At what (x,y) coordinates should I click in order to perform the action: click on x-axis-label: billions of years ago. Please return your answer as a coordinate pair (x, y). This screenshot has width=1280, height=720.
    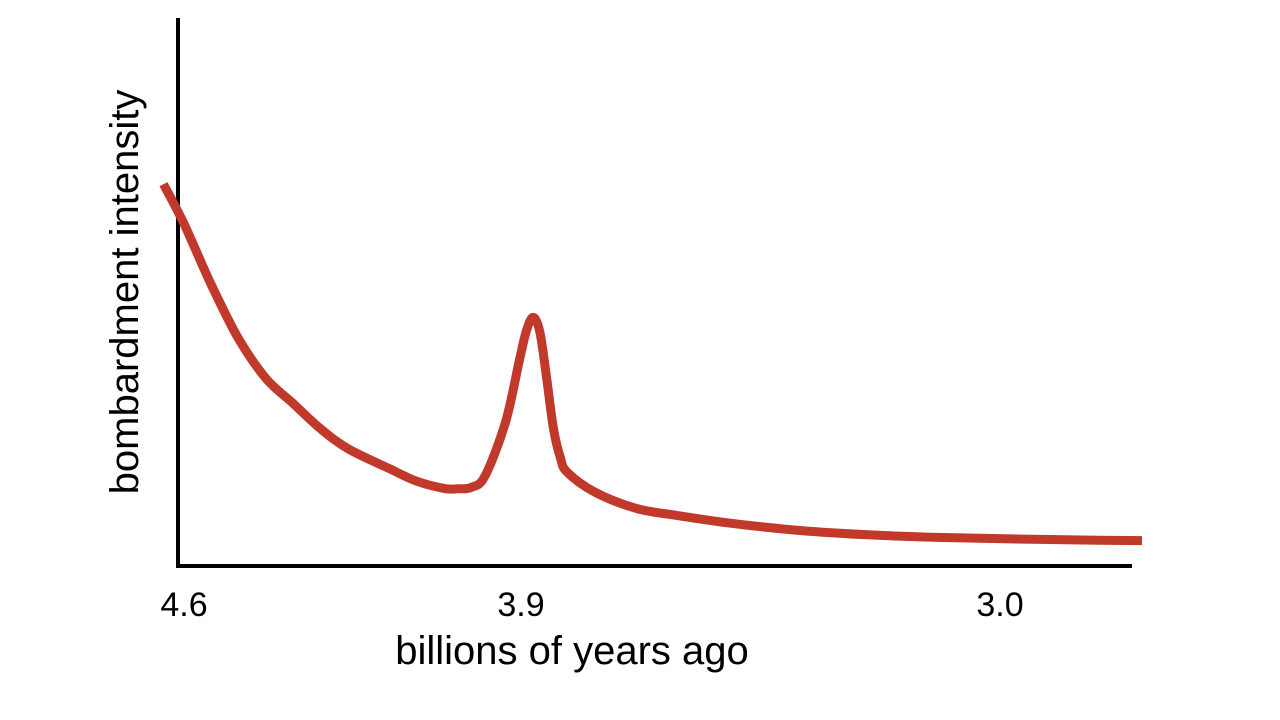
    Looking at the image, I should click on (572, 651).